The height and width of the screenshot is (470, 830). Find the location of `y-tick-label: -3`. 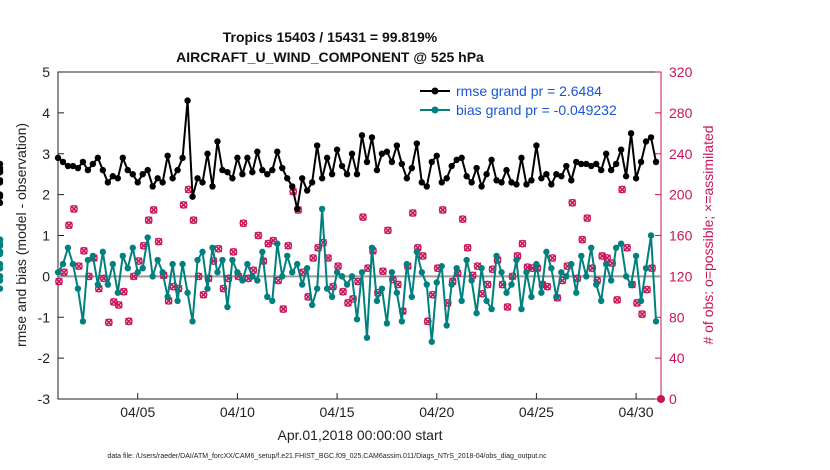

y-tick-label: -3 is located at coordinates (44, 399).